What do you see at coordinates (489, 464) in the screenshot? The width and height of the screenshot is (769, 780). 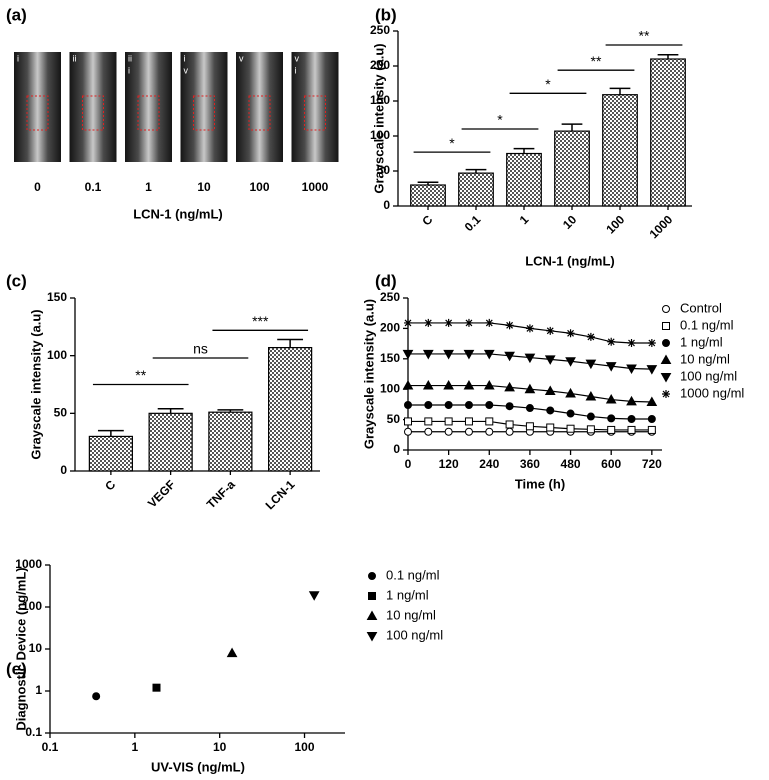 I see `x-tick-label: 240` at bounding box center [489, 464].